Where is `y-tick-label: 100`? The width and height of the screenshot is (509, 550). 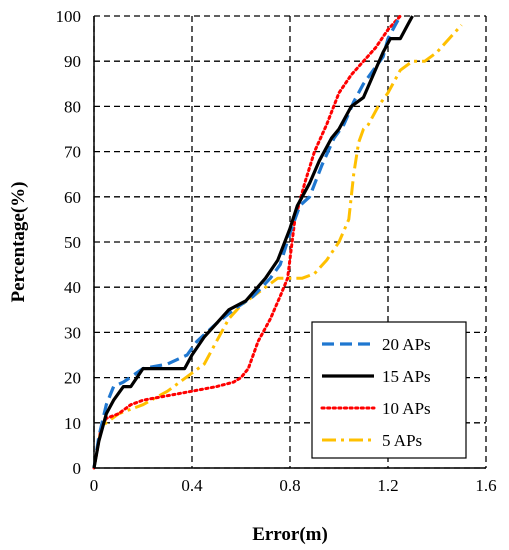 y-tick-label: 100 is located at coordinates (69, 16).